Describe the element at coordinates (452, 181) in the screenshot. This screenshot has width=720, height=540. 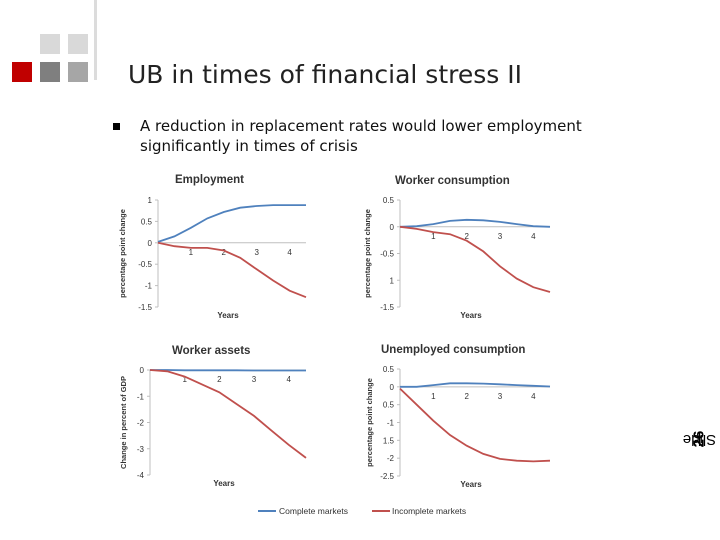
I see `chart-title: Worker consumption` at that location.